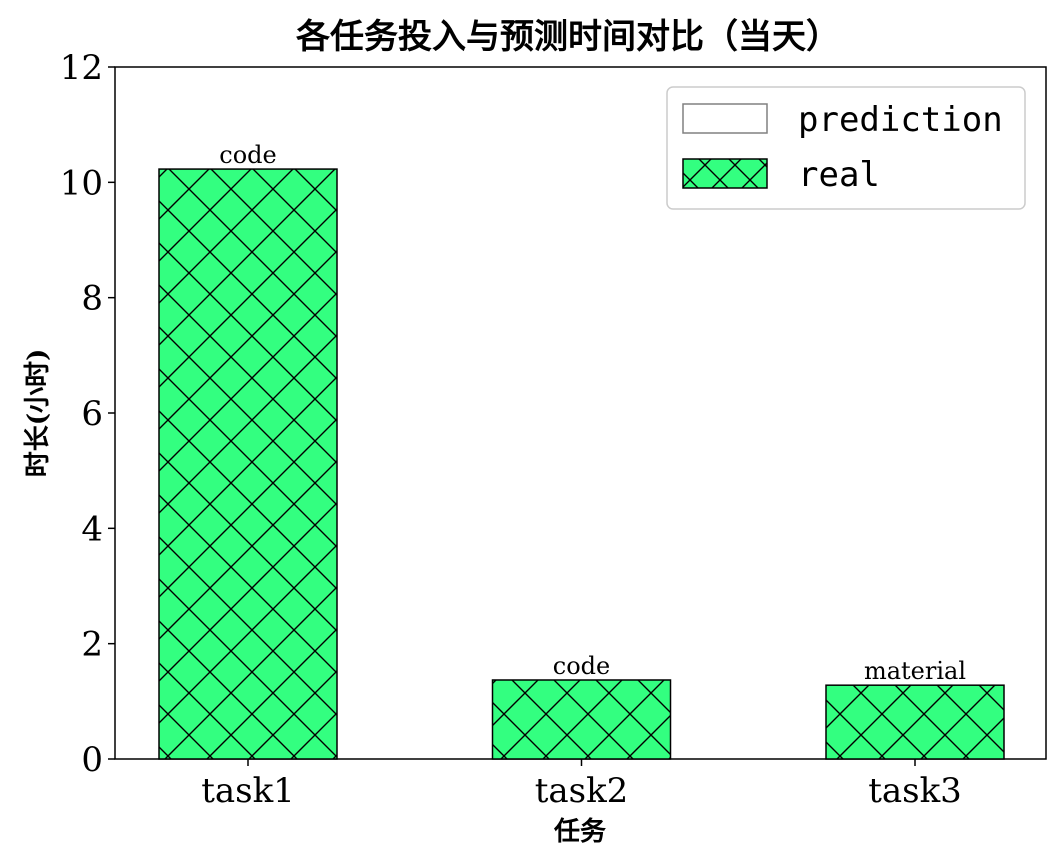 This screenshot has width=1061, height=865. I want to click on legend-label-real: real, so click(839, 175).